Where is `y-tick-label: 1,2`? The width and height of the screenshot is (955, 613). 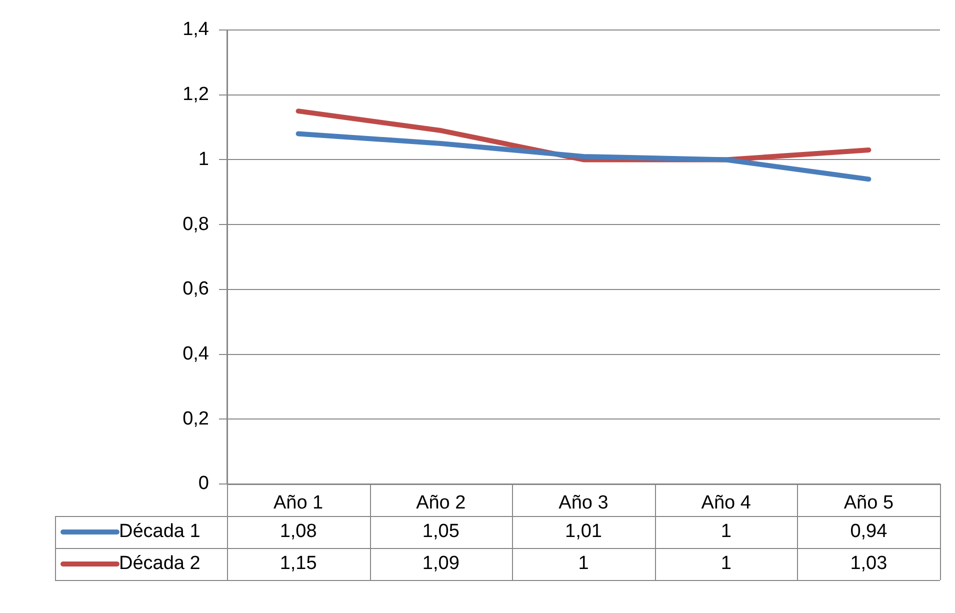 y-tick-label: 1,2 is located at coordinates (195, 95).